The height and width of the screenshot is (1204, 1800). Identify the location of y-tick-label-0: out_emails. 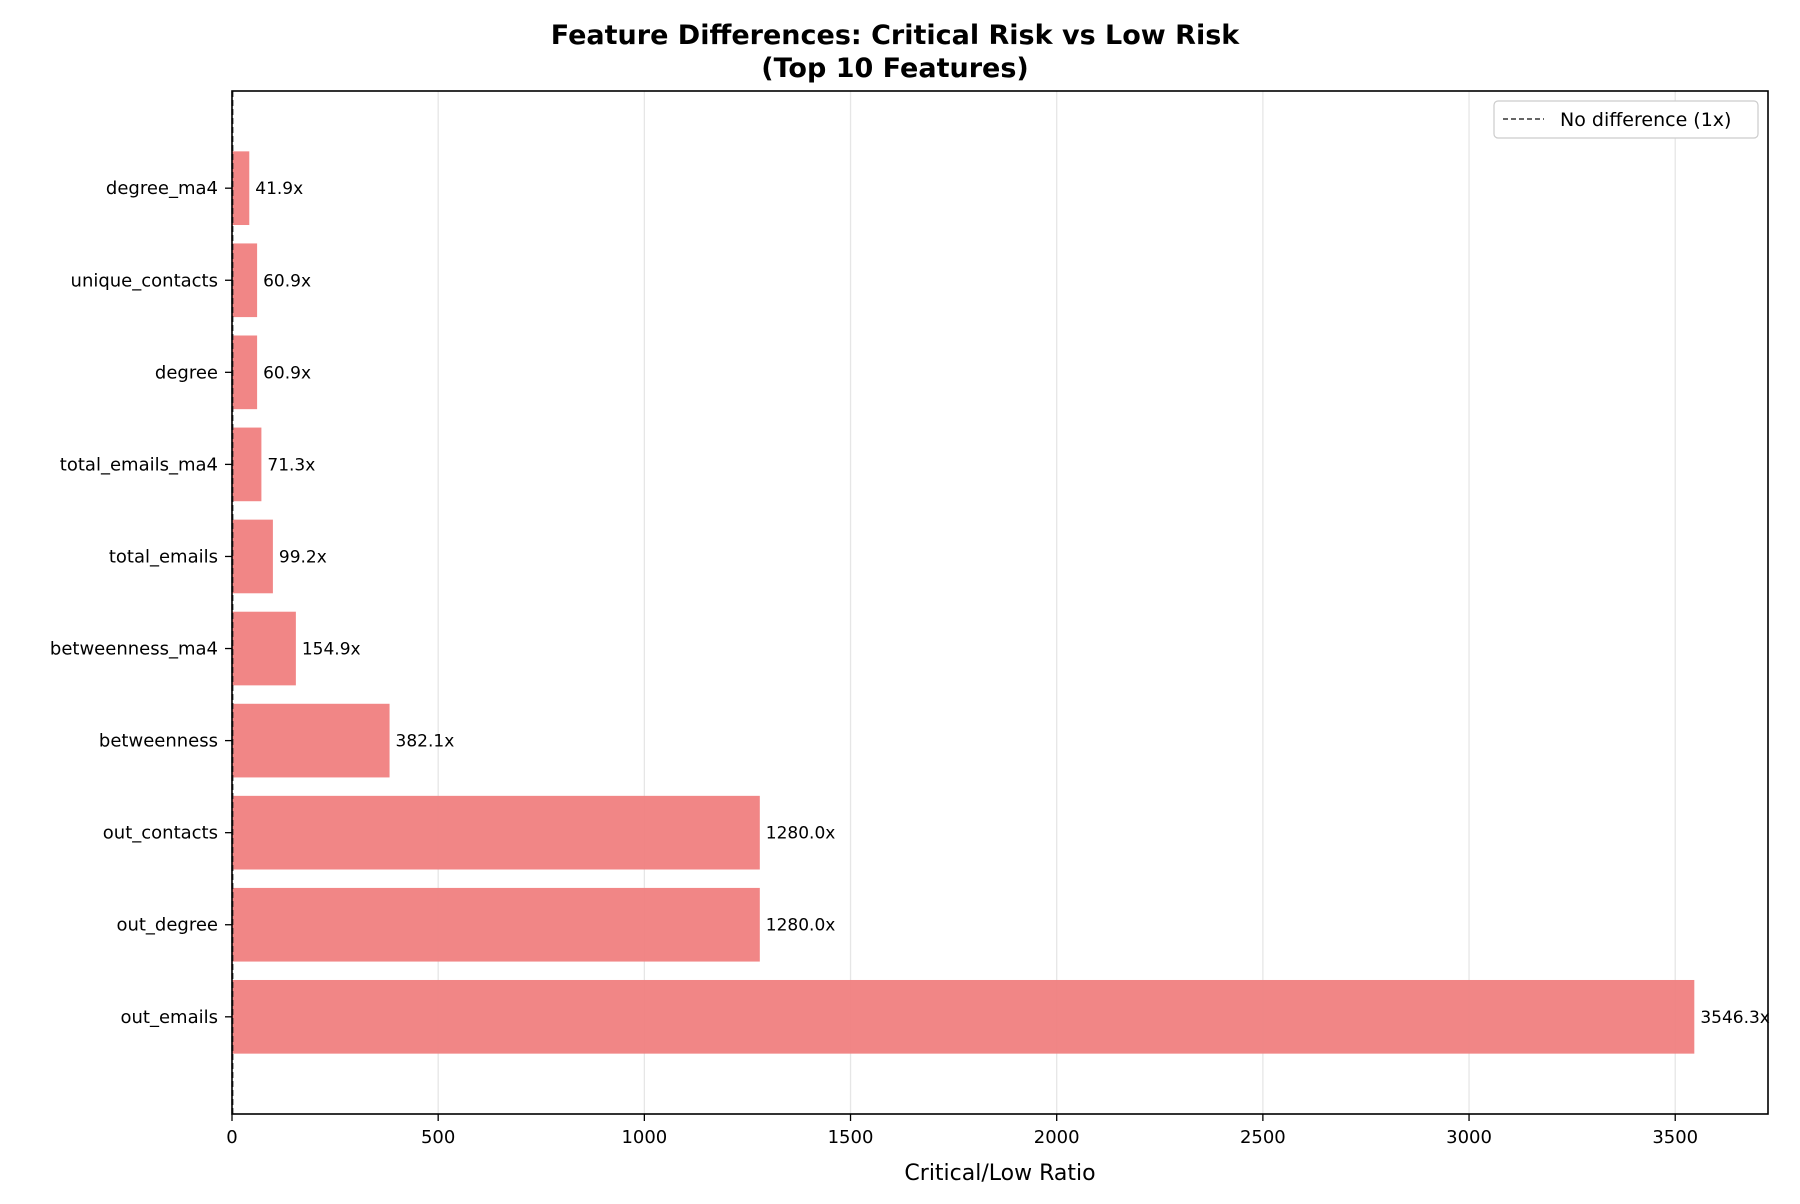
(170, 1017).